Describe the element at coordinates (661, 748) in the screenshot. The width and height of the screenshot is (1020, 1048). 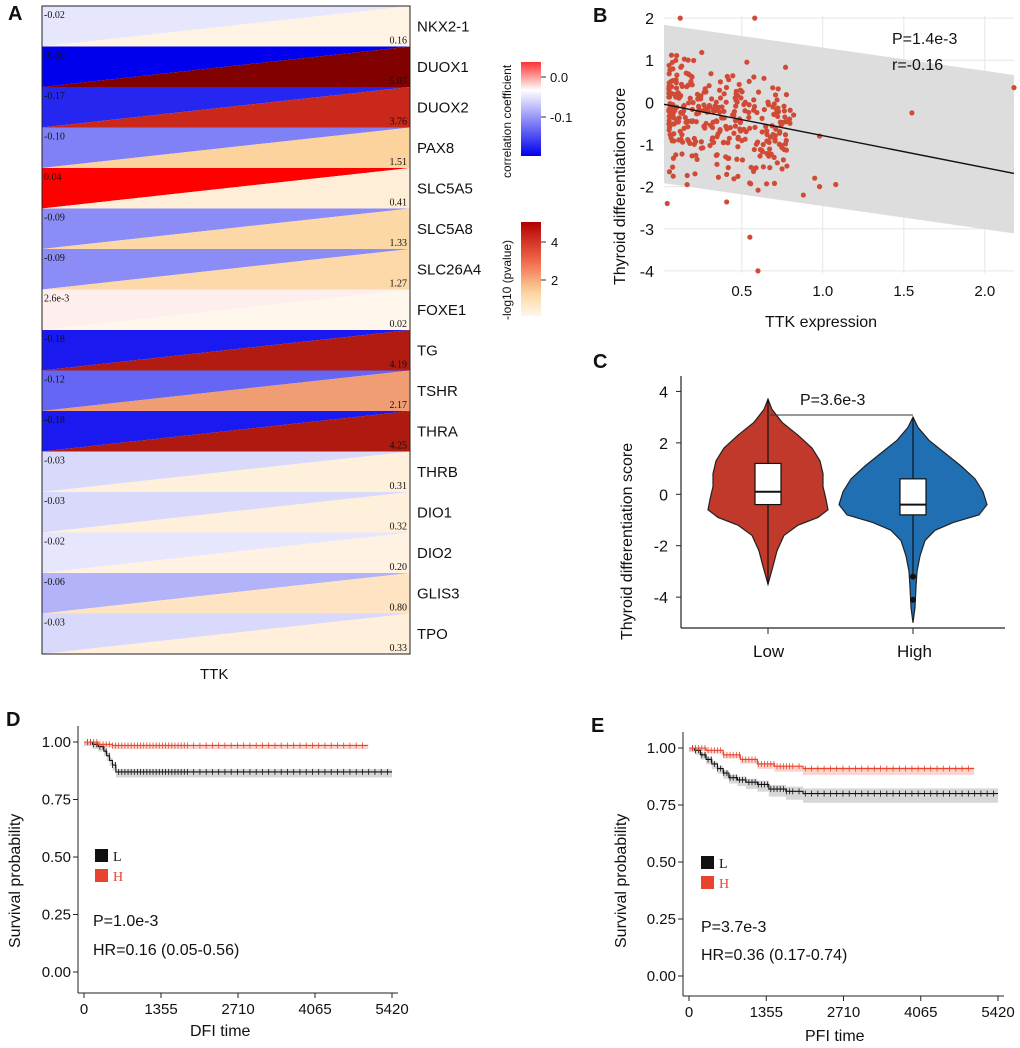
I see `km-y-tick-label: 1.00` at that location.